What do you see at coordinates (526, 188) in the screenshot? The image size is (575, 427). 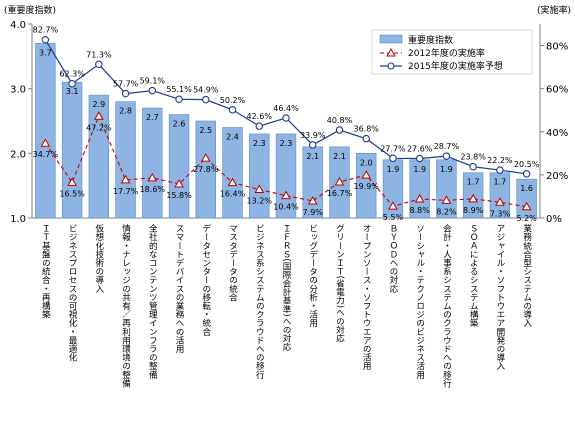 I see `bar-value-label: 1.6` at bounding box center [526, 188].